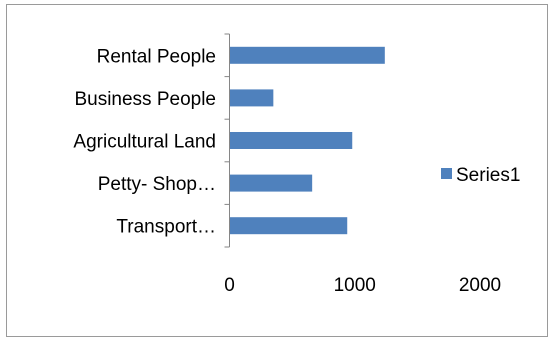 The width and height of the screenshot is (554, 337). What do you see at coordinates (446, 173) in the screenshot?
I see `legend-swatch` at bounding box center [446, 173].